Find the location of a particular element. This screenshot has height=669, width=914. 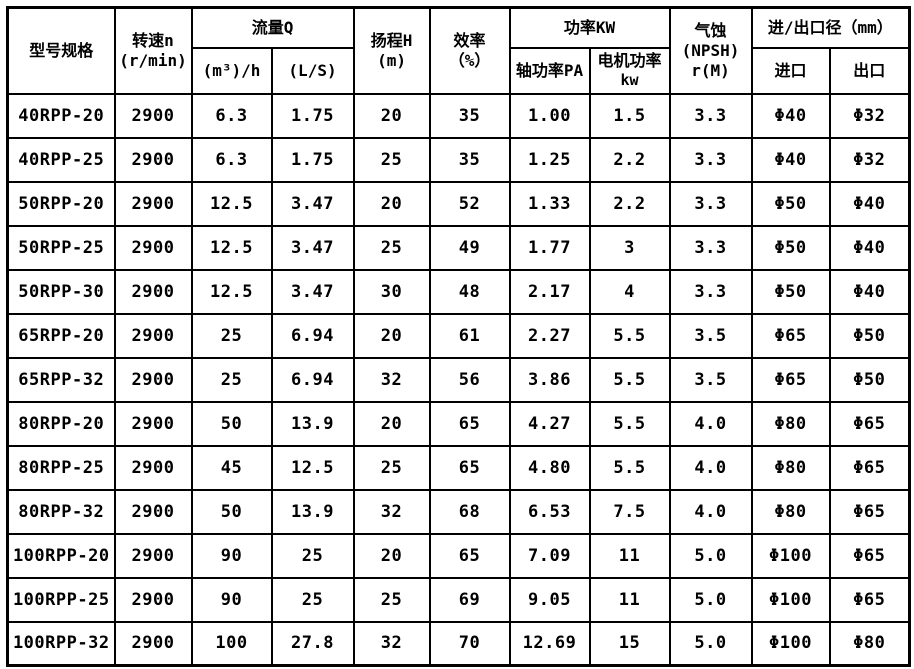

model-cell: 80RPP-20 is located at coordinates (61, 423).